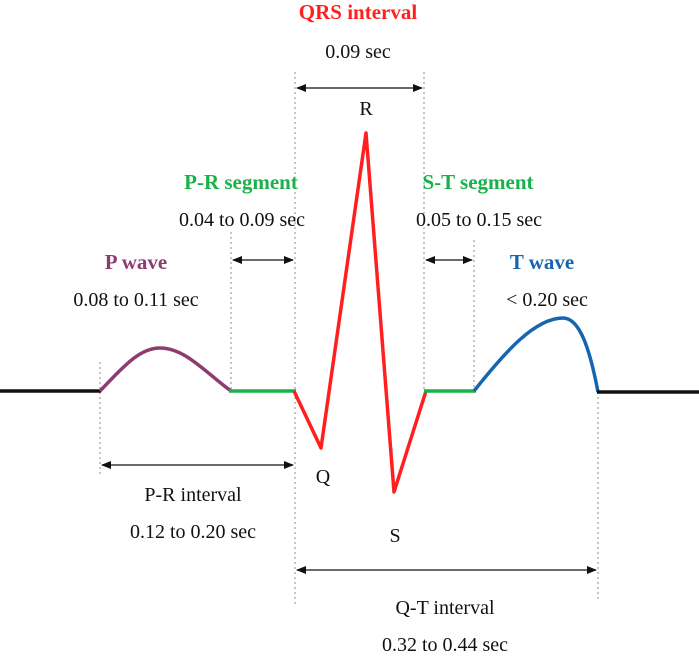 The width and height of the screenshot is (699, 659). I want to click on pr-segment-title: P-R segment, so click(241, 182).